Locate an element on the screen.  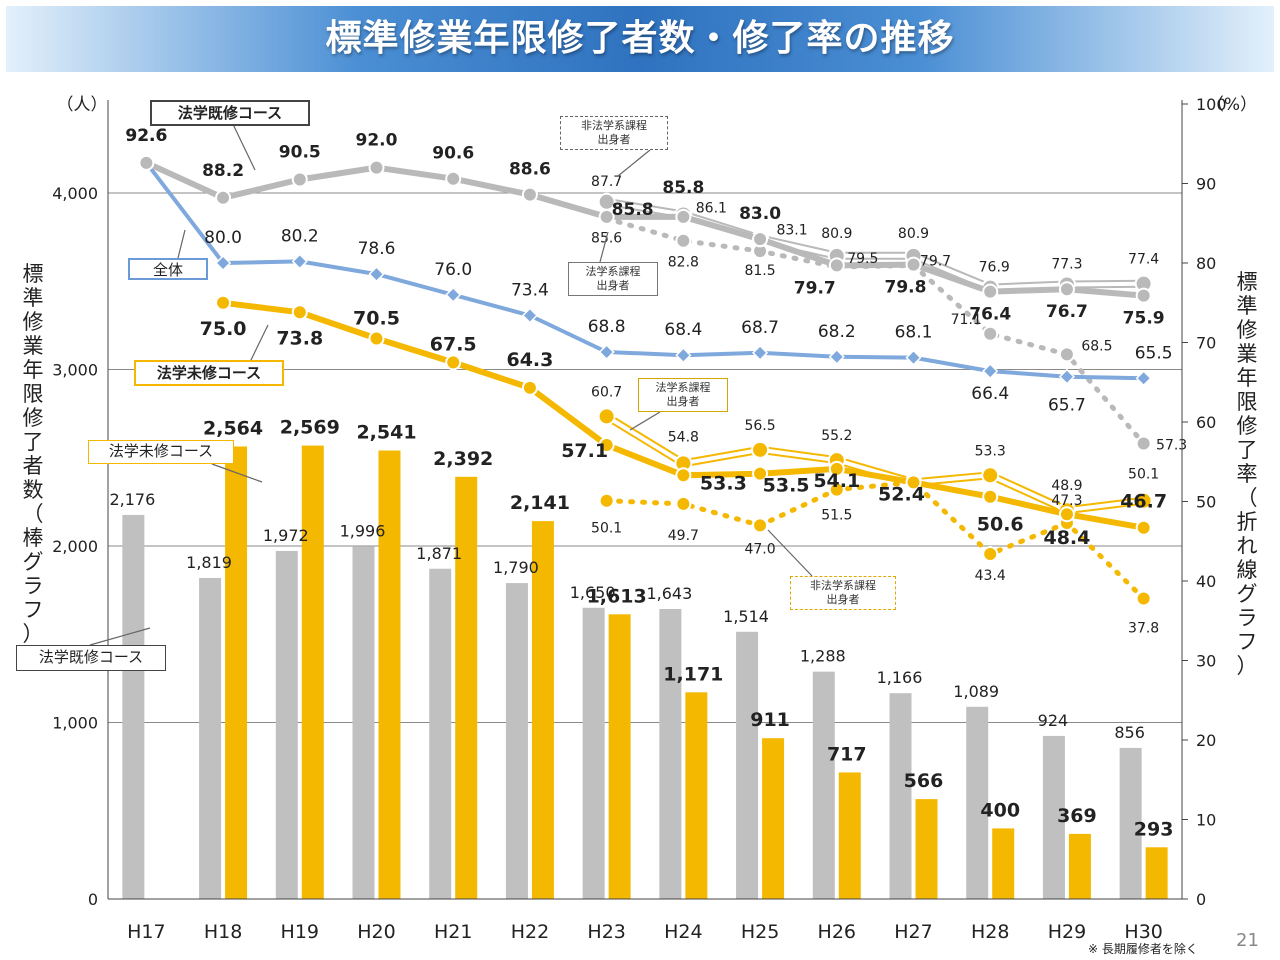
label-kishu-hihougaku: 82.8 is located at coordinates (683, 263).